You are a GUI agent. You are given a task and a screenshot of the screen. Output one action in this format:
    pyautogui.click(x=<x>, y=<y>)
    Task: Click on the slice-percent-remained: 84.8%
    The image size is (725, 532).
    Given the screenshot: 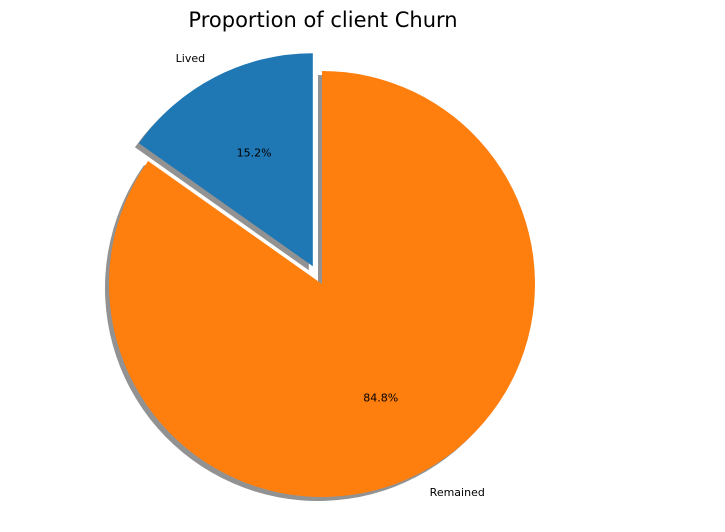 What is the action you would take?
    pyautogui.click(x=380, y=398)
    